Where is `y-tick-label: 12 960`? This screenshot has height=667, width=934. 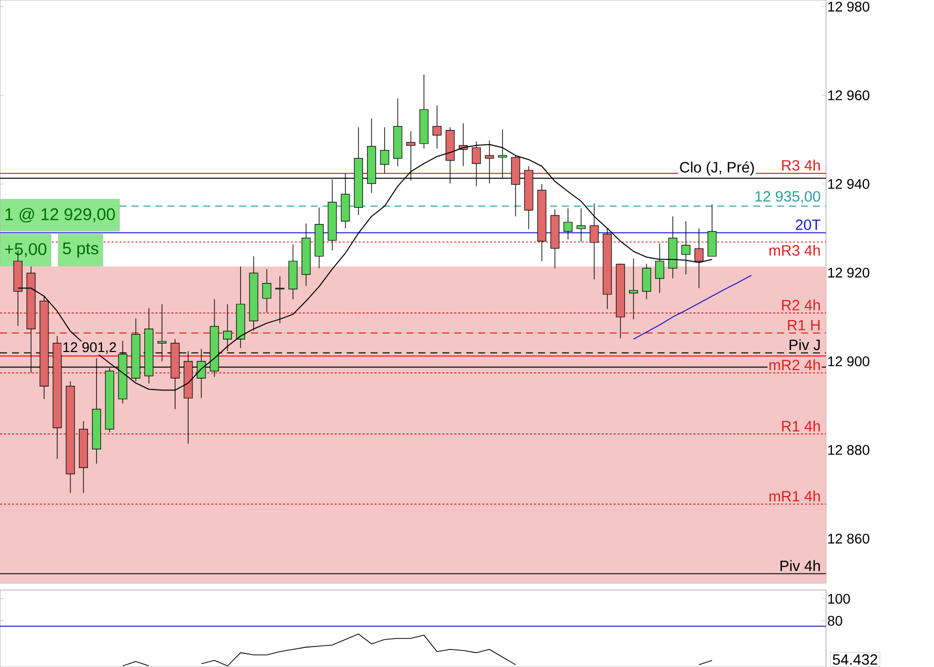
y-tick-label: 12 960 is located at coordinates (849, 95).